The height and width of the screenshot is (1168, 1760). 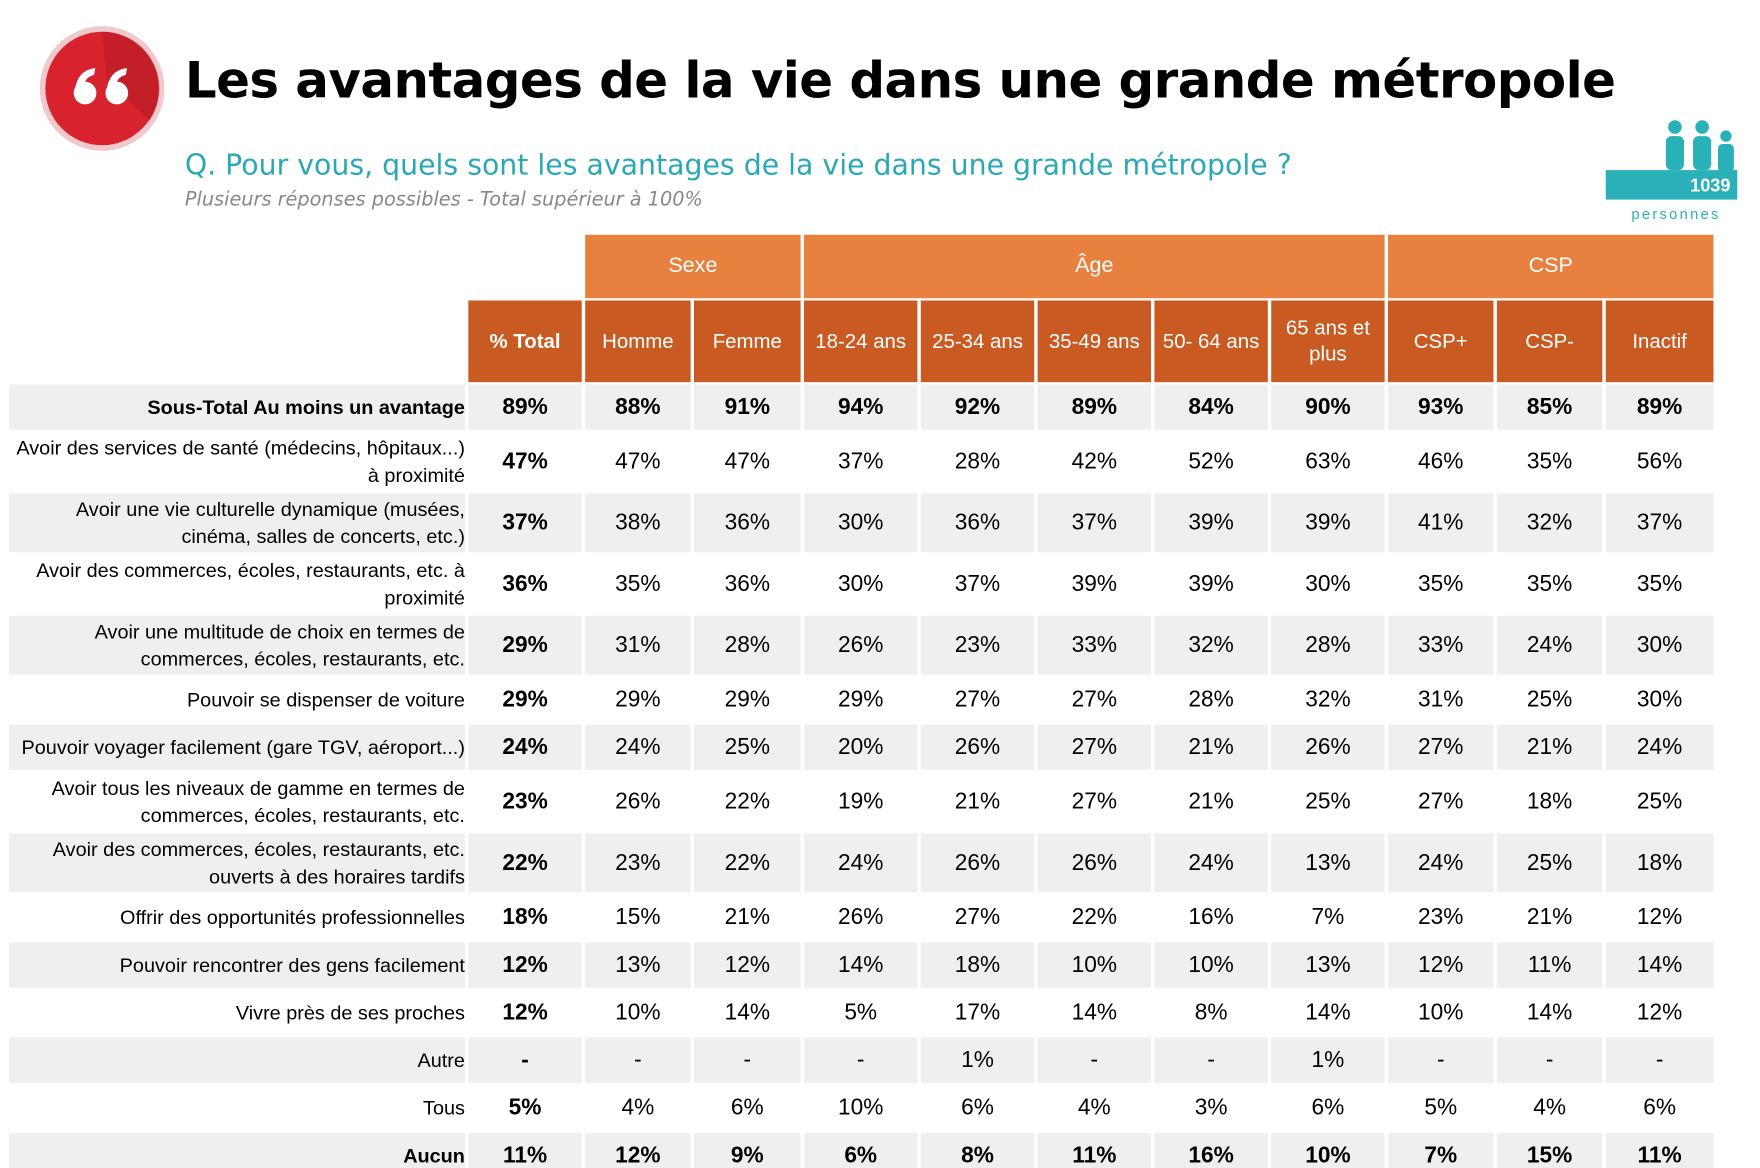 What do you see at coordinates (1441, 341) in the screenshot?
I see `column-header: CSP+` at bounding box center [1441, 341].